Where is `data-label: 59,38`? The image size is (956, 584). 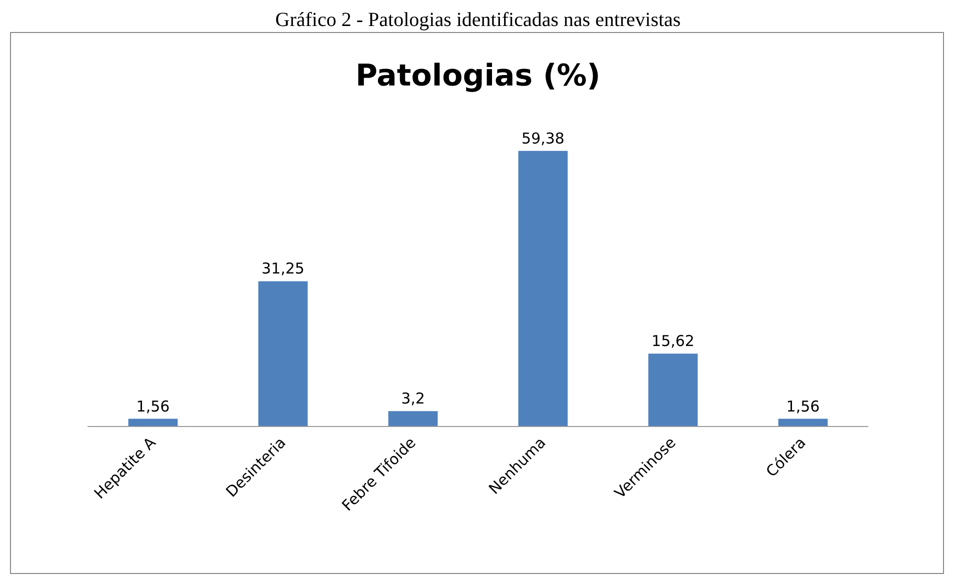
data-label: 59,38 is located at coordinates (543, 138).